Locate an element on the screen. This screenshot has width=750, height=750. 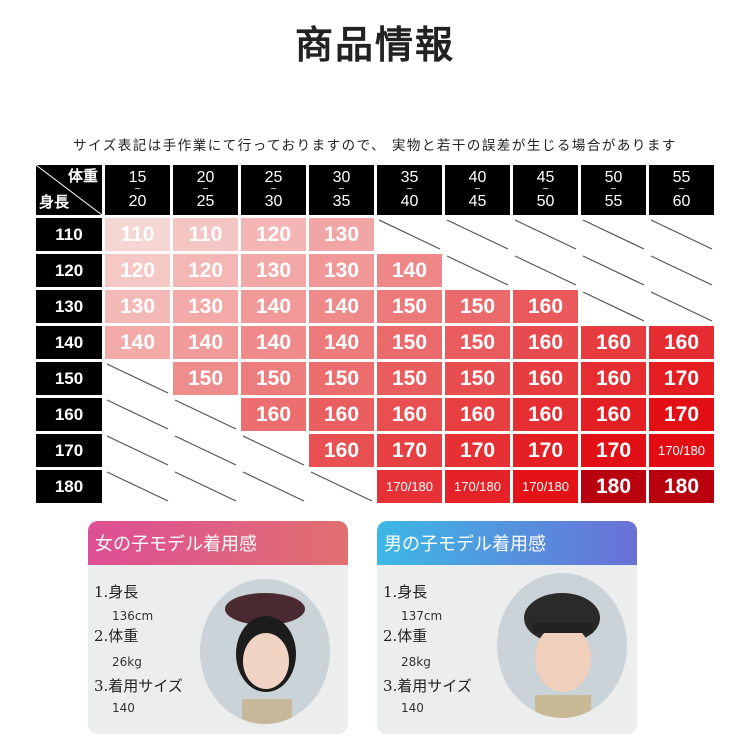
boy-weight-value: 28kg is located at coordinates (416, 662).